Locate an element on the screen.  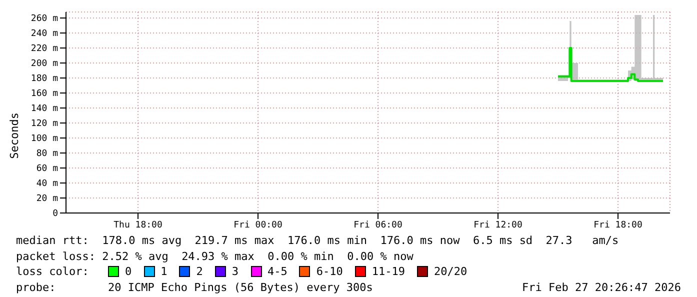
text: 6-10 is located at coordinates (329, 272).